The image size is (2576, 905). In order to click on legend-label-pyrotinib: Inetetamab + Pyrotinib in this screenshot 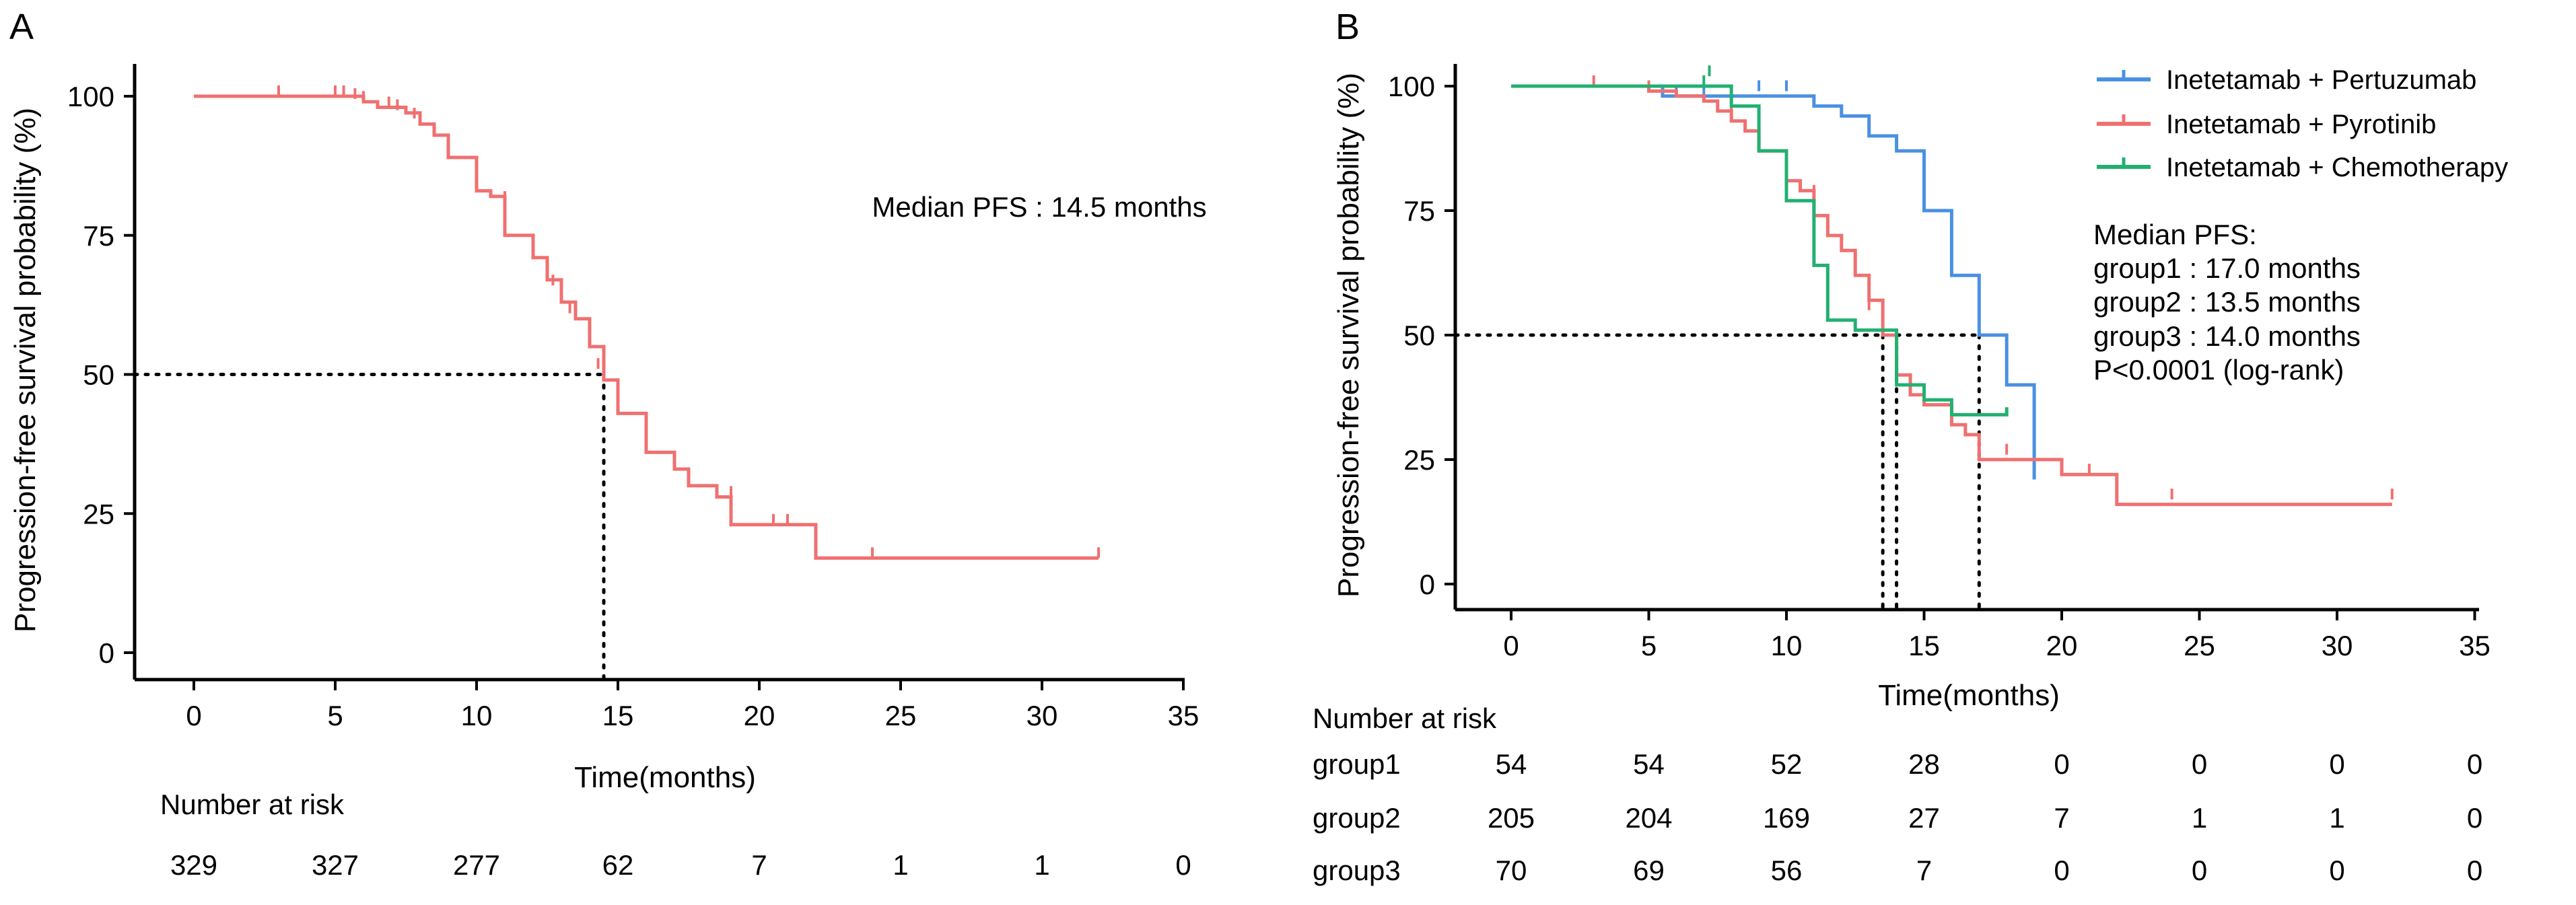, I will do `click(2301, 124)`.